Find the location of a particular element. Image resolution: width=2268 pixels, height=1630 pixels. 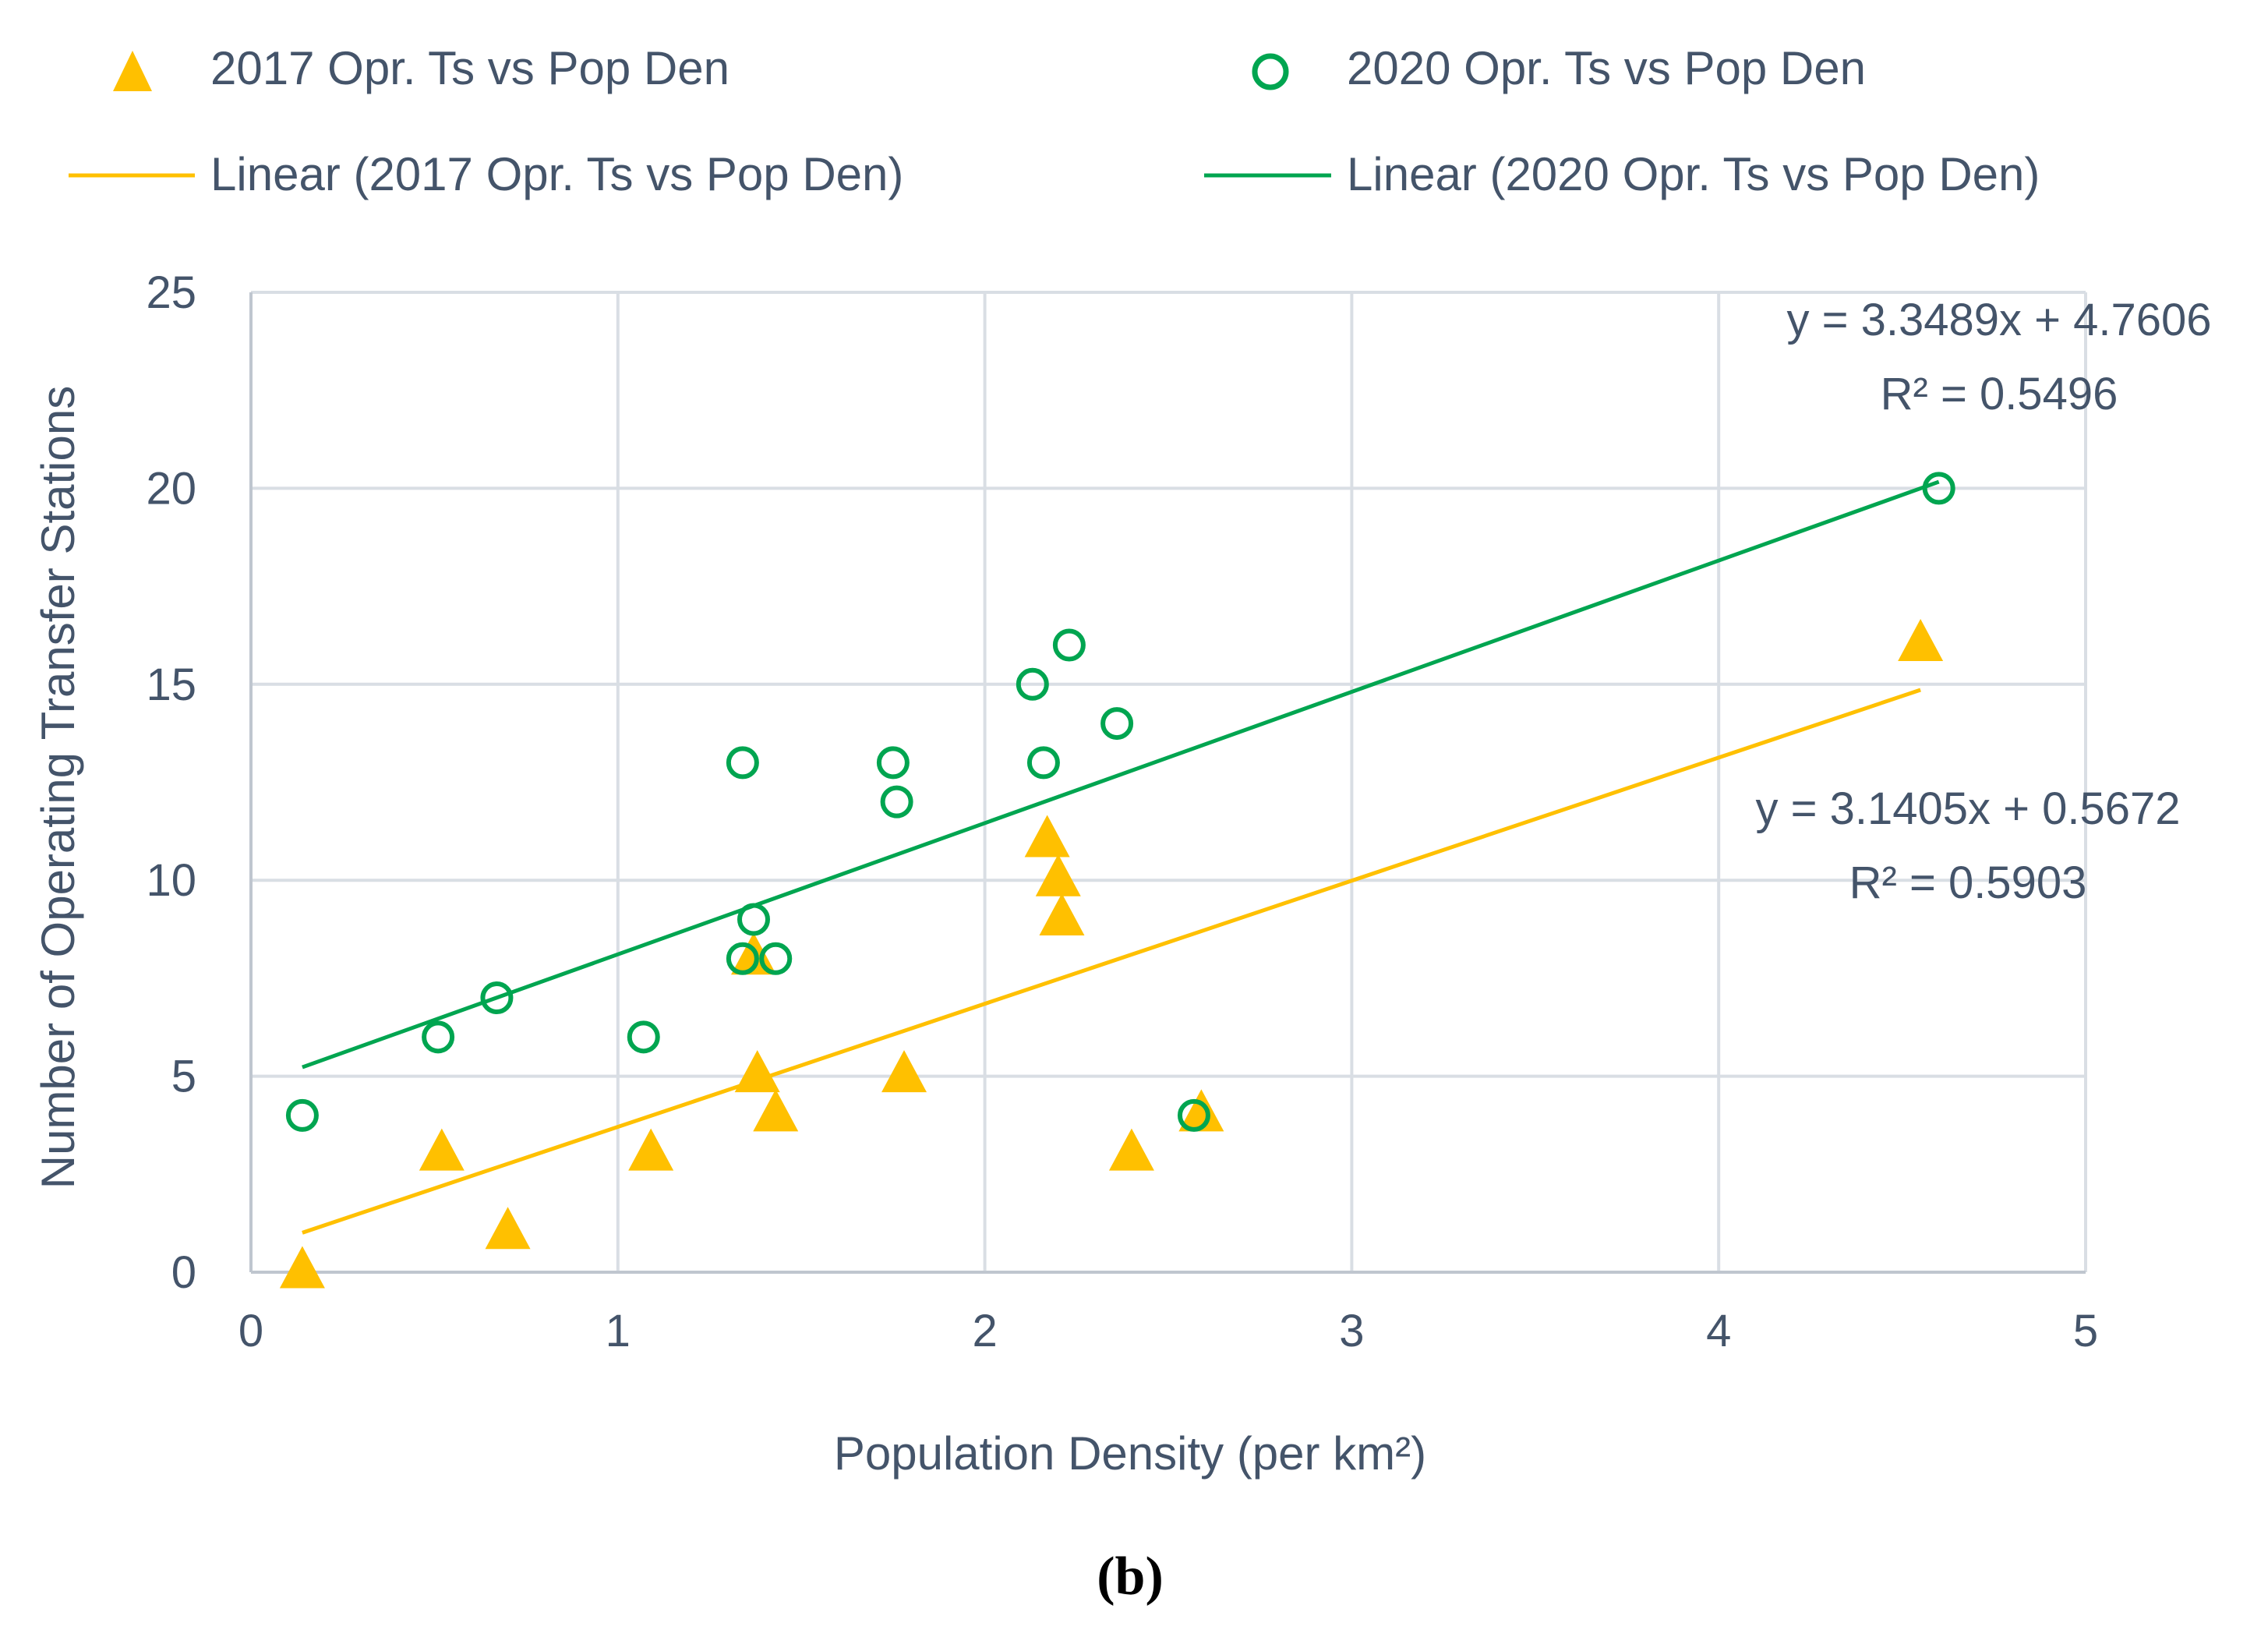

y-tick-label: 15 is located at coordinates (171, 684).